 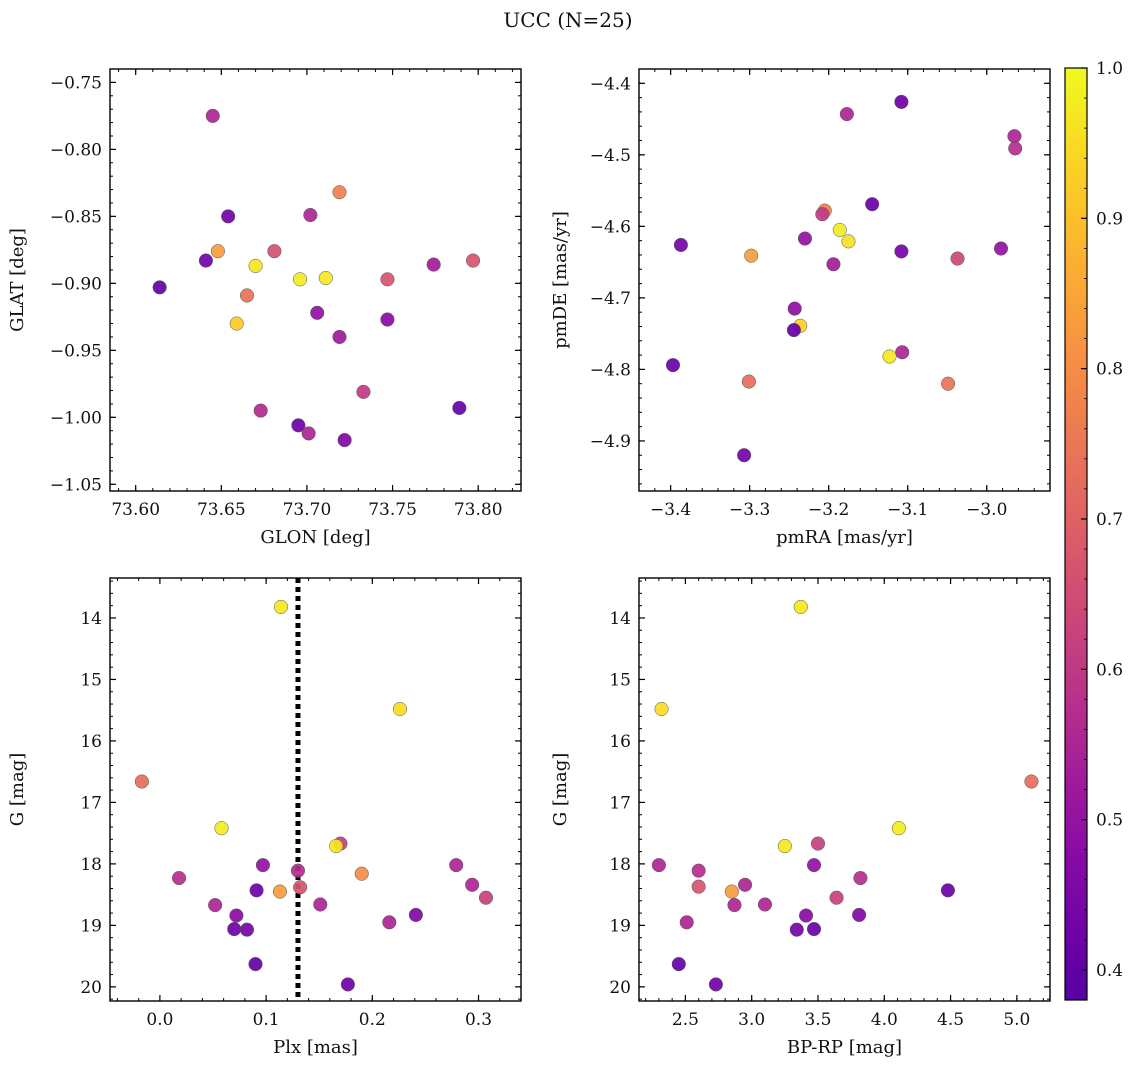 What do you see at coordinates (817, 1020) in the screenshot?
I see `x-tick-label: 3.5` at bounding box center [817, 1020].